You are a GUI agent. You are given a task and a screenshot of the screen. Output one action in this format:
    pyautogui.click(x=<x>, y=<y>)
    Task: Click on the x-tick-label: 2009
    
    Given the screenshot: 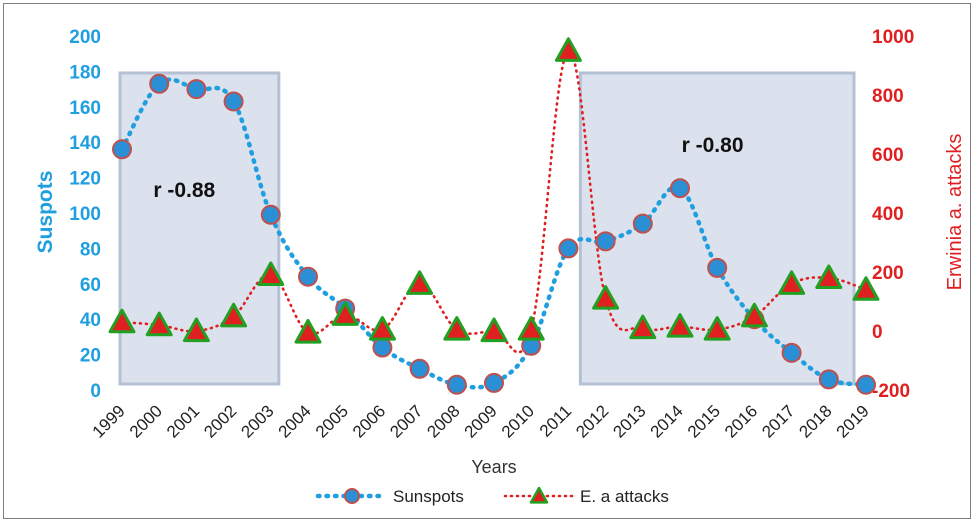 What is the action you would take?
    pyautogui.click(x=481, y=421)
    